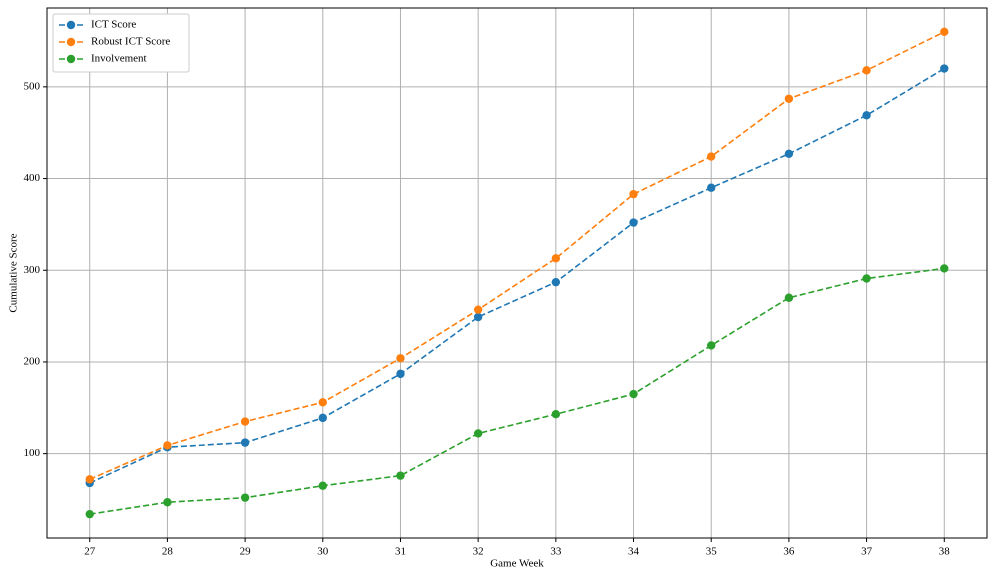 The width and height of the screenshot is (996, 578). What do you see at coordinates (130, 42) in the screenshot?
I see `legend-label: Robust ICT Score` at bounding box center [130, 42].